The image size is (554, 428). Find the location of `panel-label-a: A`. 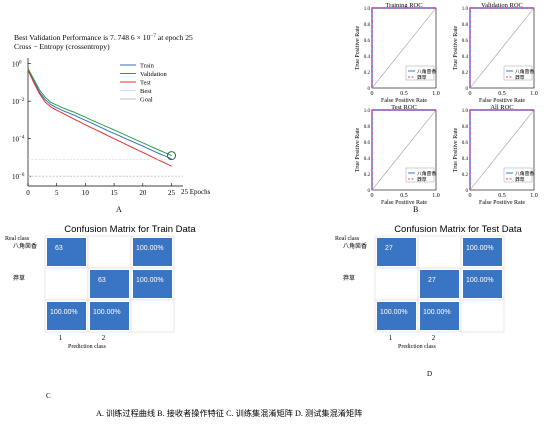

panel-label-a: A is located at coordinates (119, 209).